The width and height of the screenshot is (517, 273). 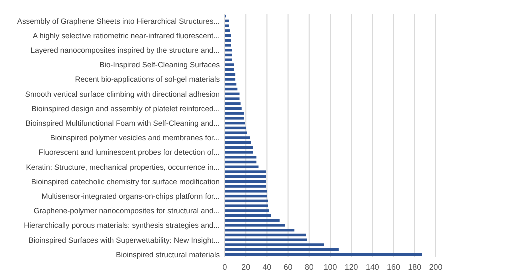 What do you see at coordinates (247, 267) in the screenshot?
I see `x-tick-label: 20` at bounding box center [247, 267].